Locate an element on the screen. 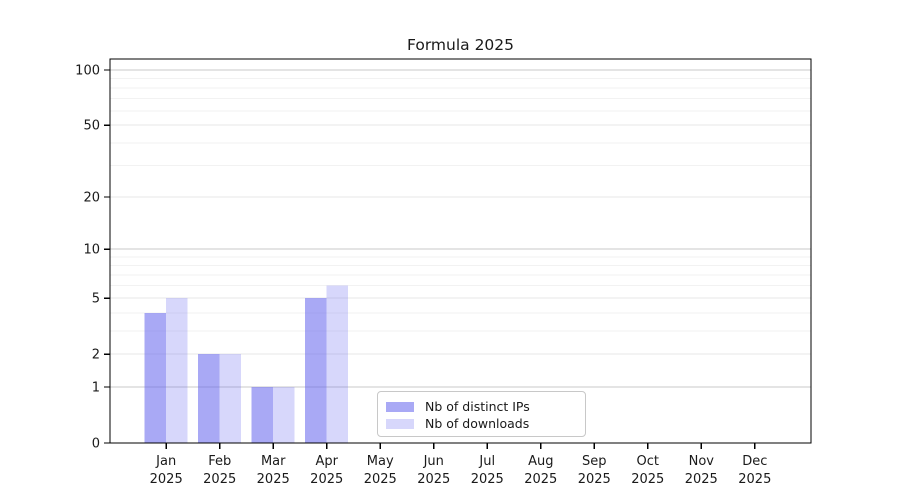 The height and width of the screenshot is (500, 900). y-tick-label: 1 is located at coordinates (96, 387).